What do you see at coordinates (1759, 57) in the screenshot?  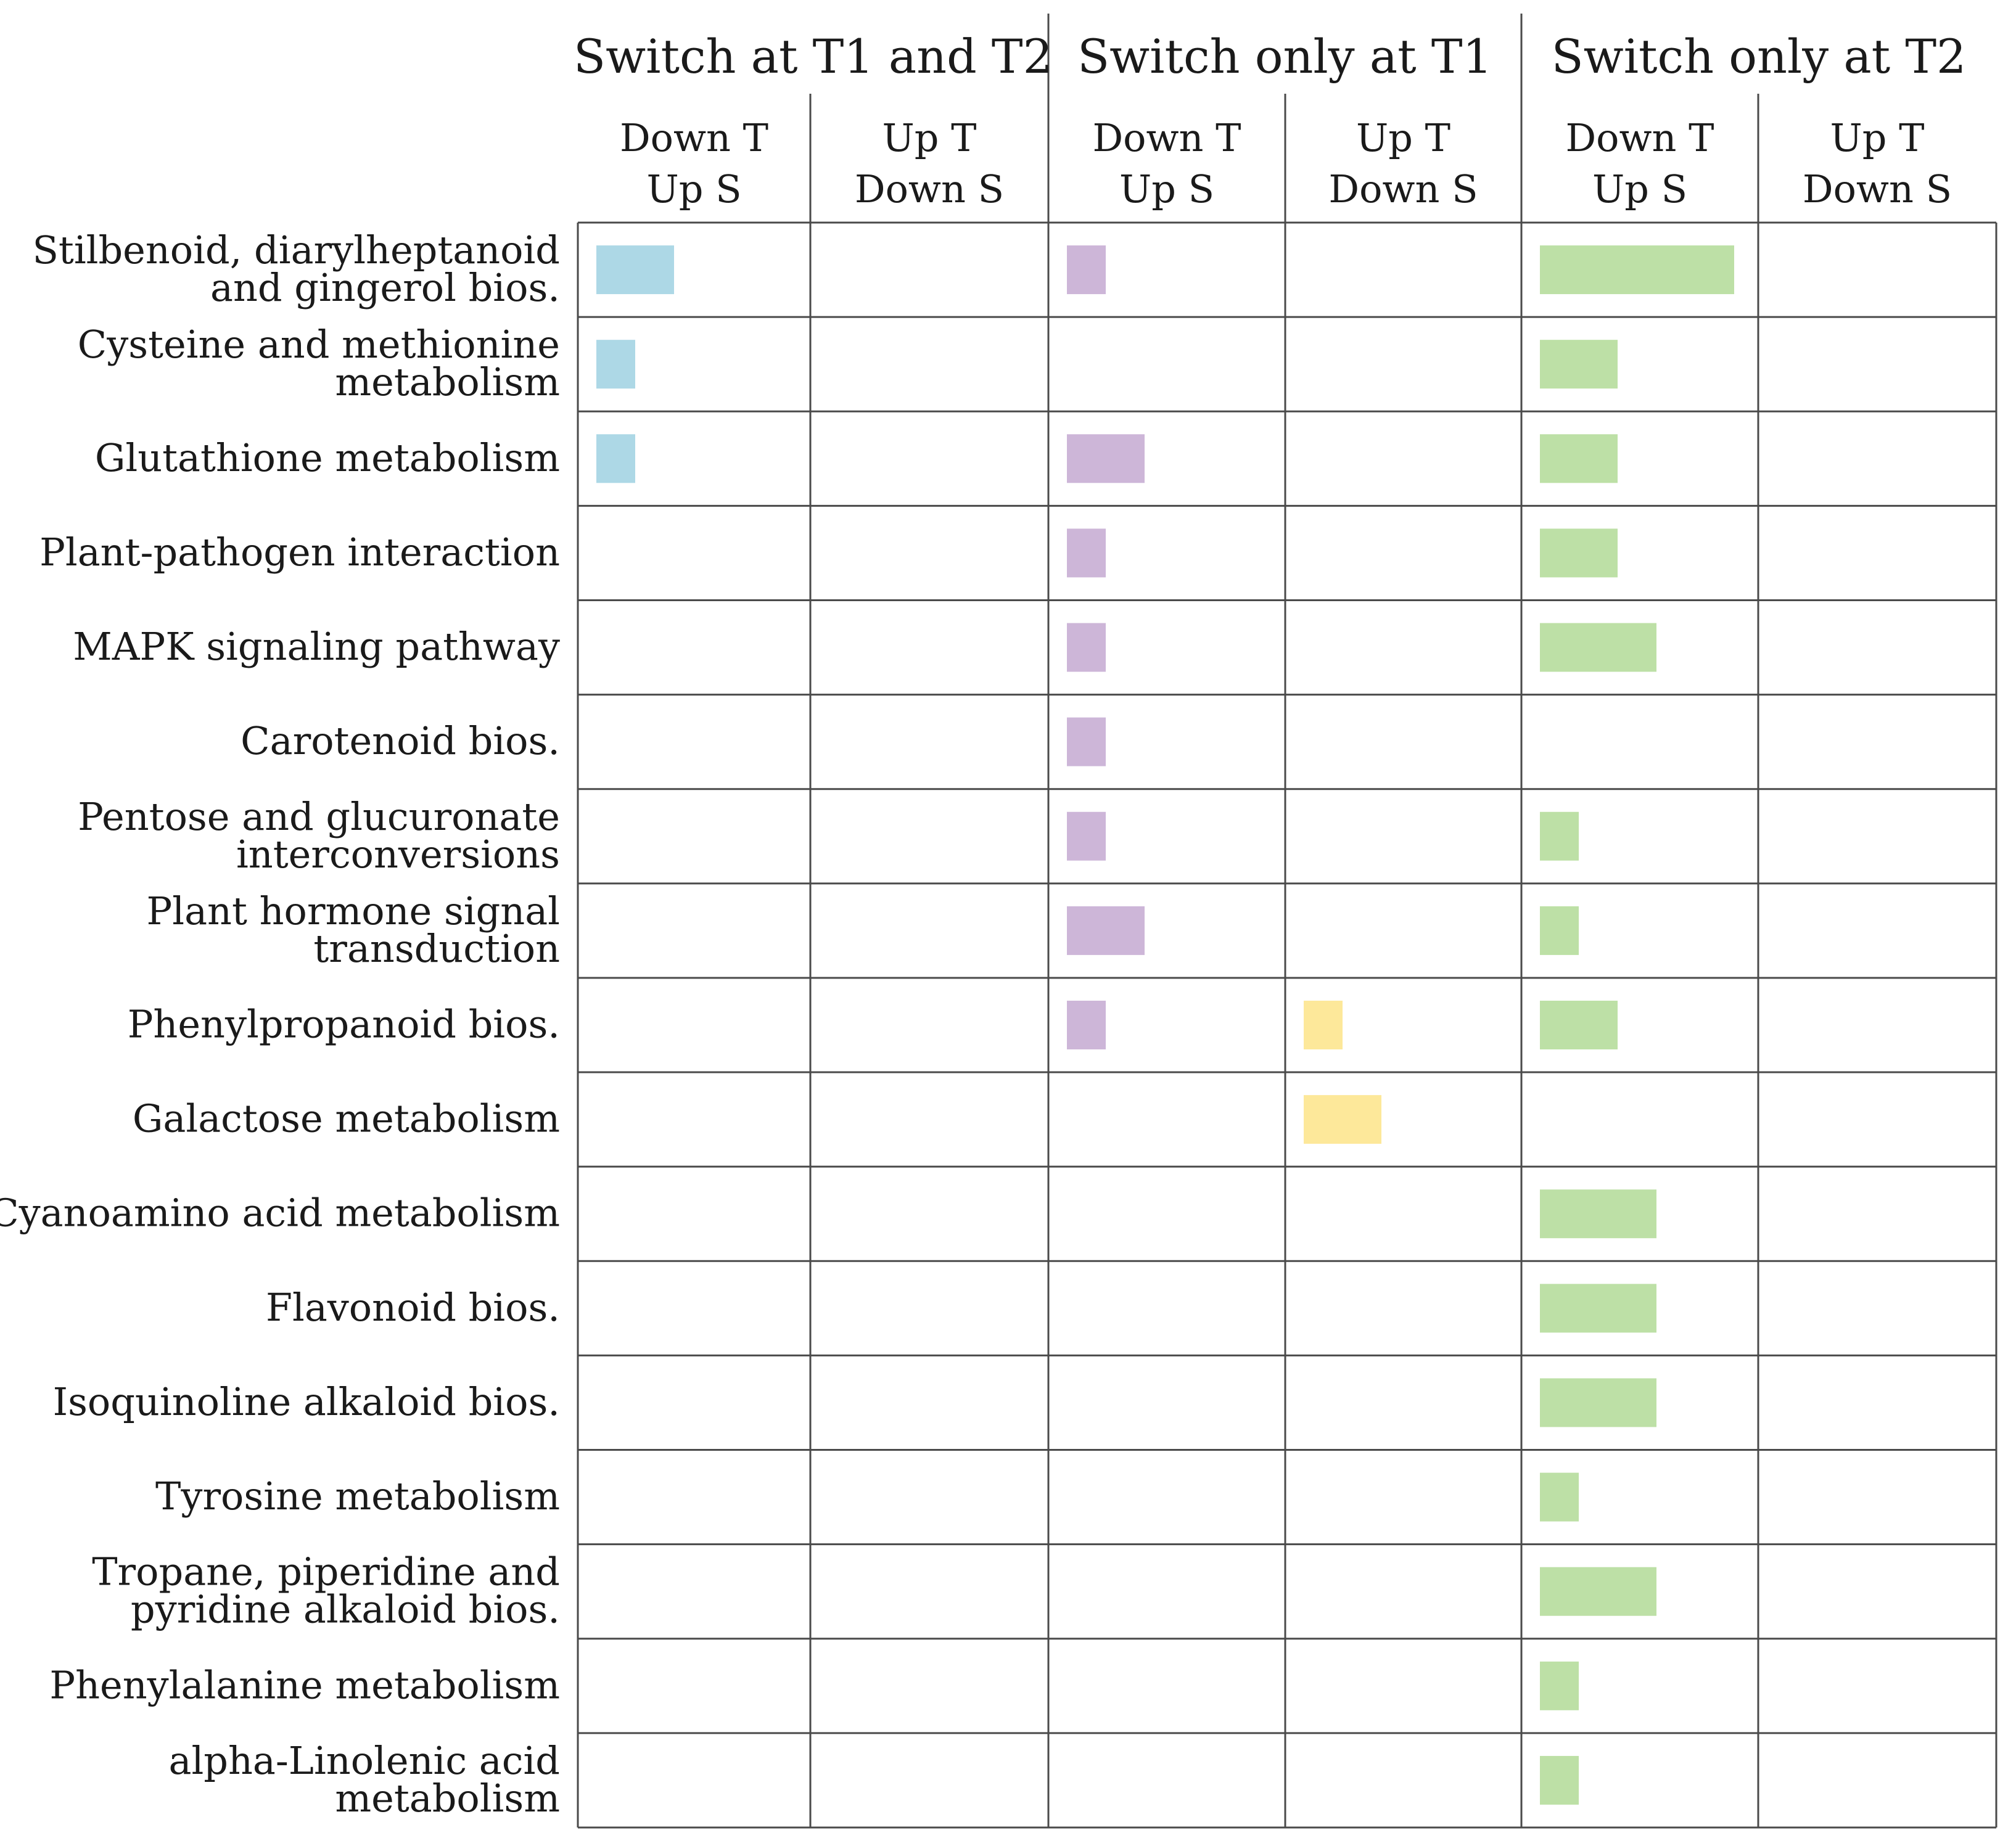 I see `group-title: Switch only at T2` at bounding box center [1759, 57].